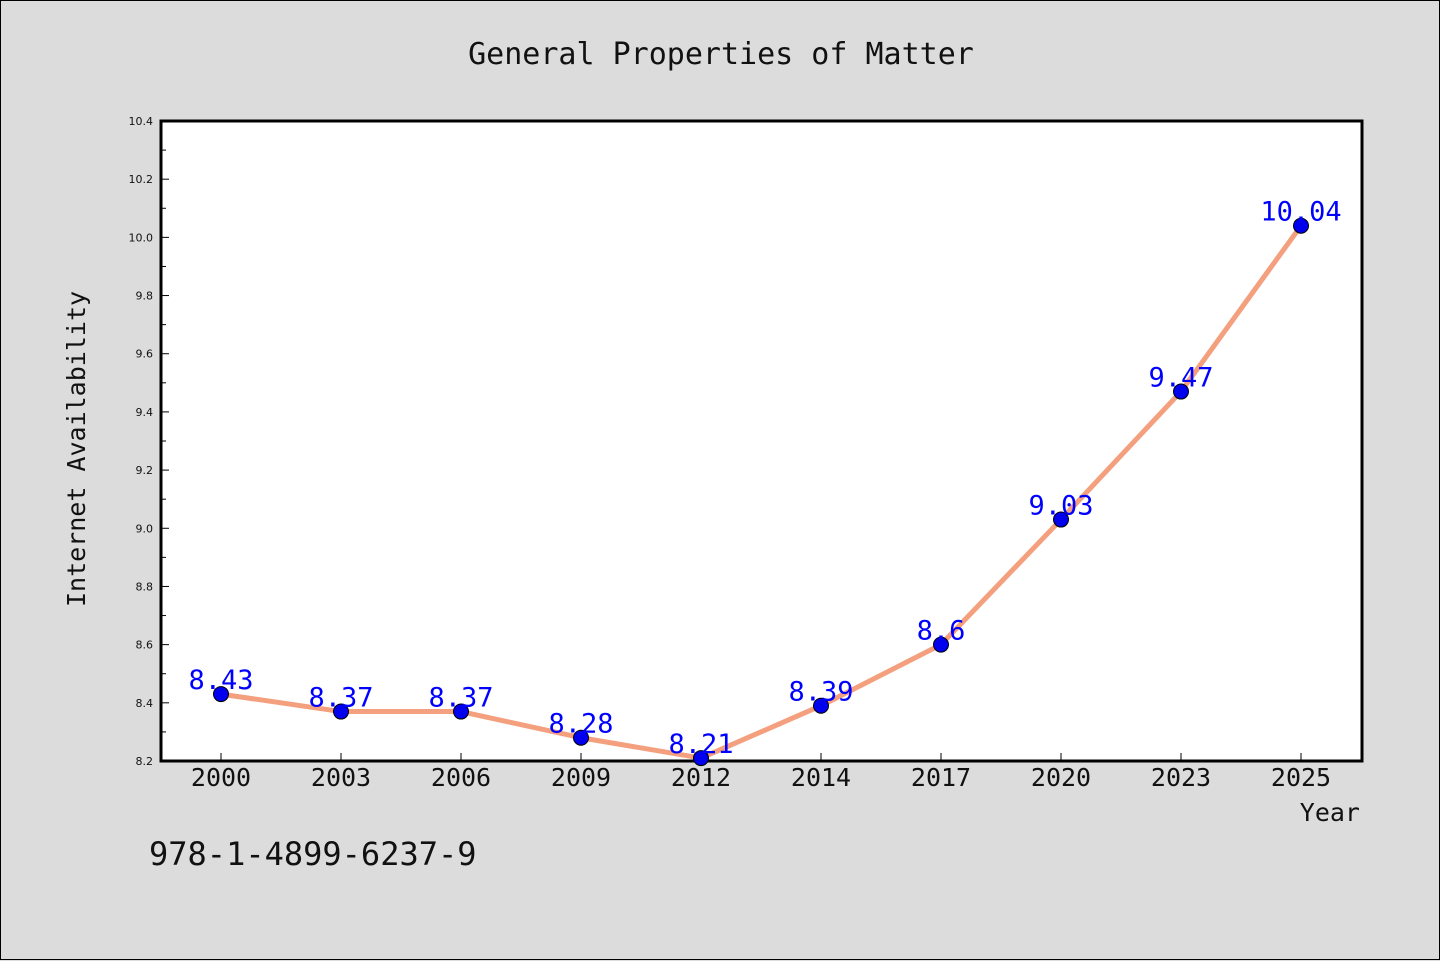 This screenshot has width=1440, height=961. I want to click on data-label: 9.47, so click(1180, 378).